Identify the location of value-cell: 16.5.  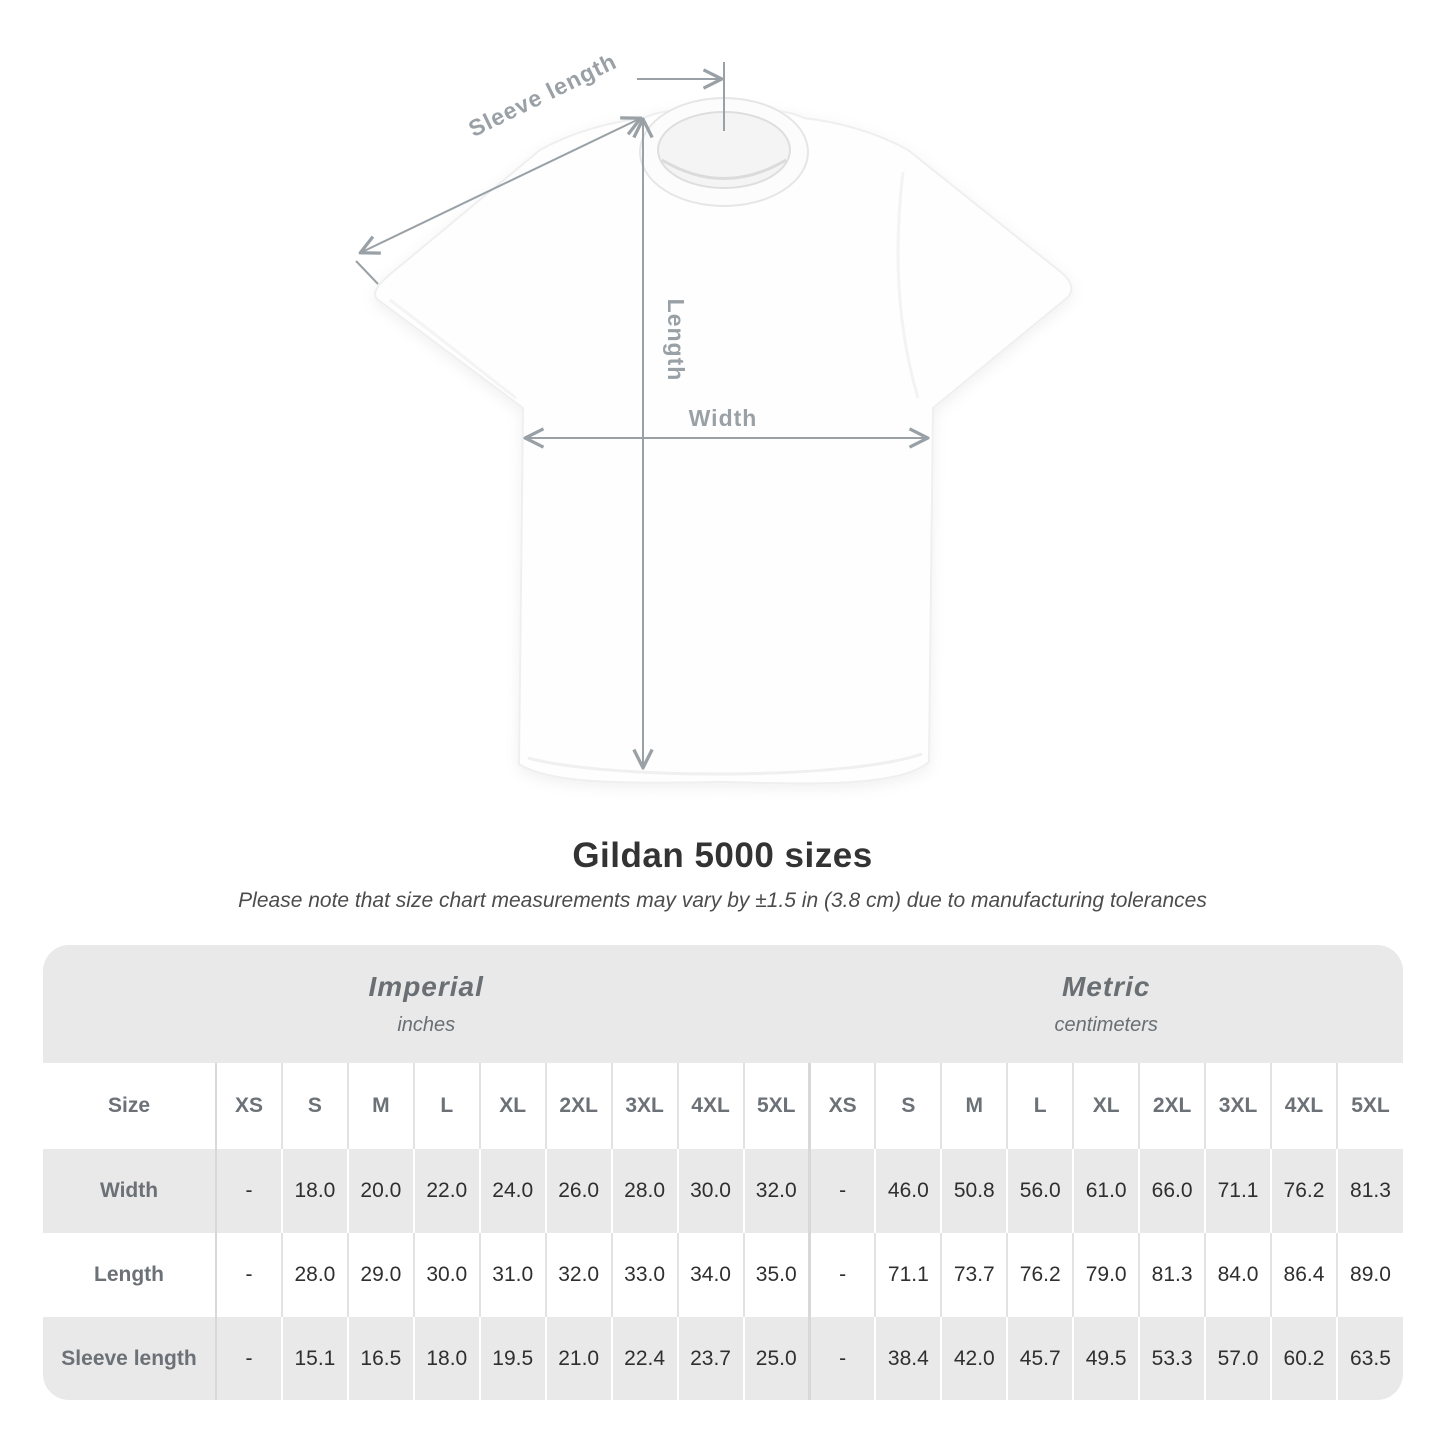
(380, 1358).